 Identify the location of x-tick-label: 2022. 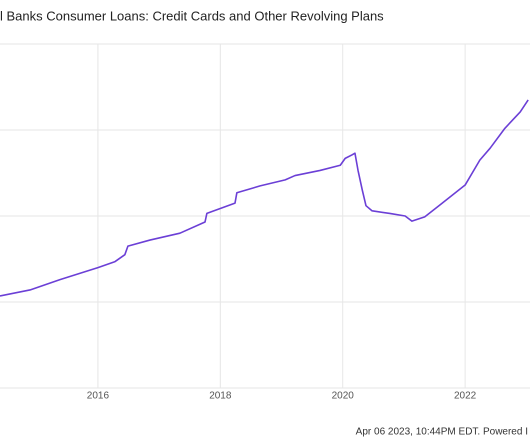
(465, 396).